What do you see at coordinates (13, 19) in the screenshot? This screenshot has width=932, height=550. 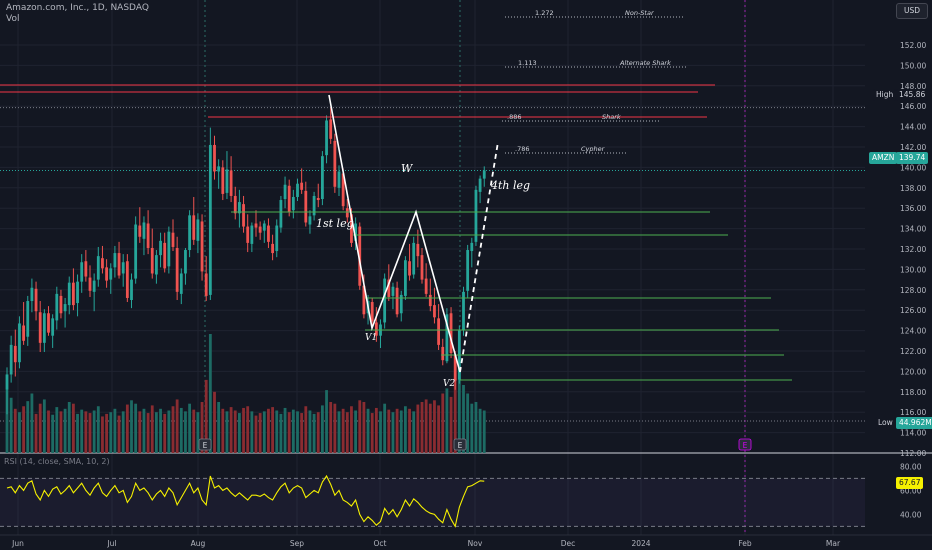 I see `volume-legend: Vol` at bounding box center [13, 19].